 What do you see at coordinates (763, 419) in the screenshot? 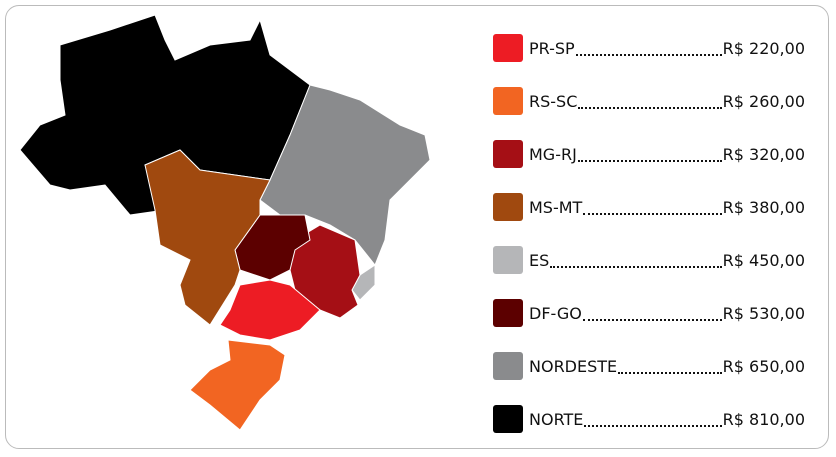
I see `price: R$ 810,00` at bounding box center [763, 419].